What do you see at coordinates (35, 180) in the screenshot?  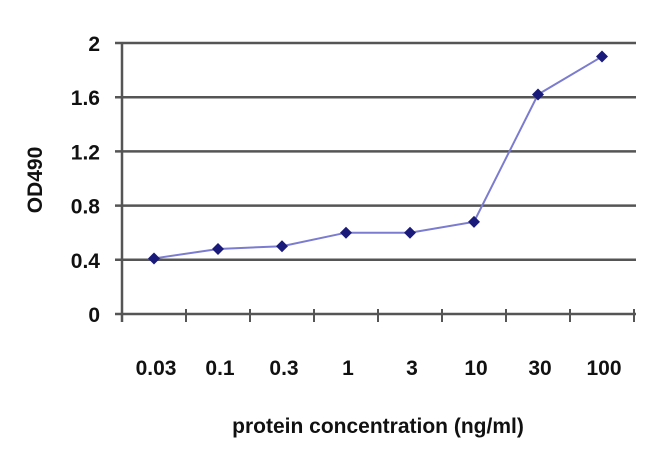 I see `y-axis-label: OD490` at bounding box center [35, 180].